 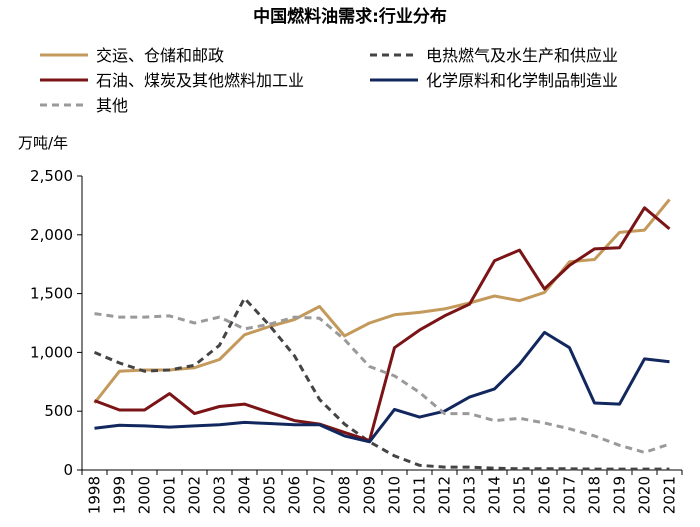 I want to click on x-tick-label: 2019, so click(x=620, y=495).